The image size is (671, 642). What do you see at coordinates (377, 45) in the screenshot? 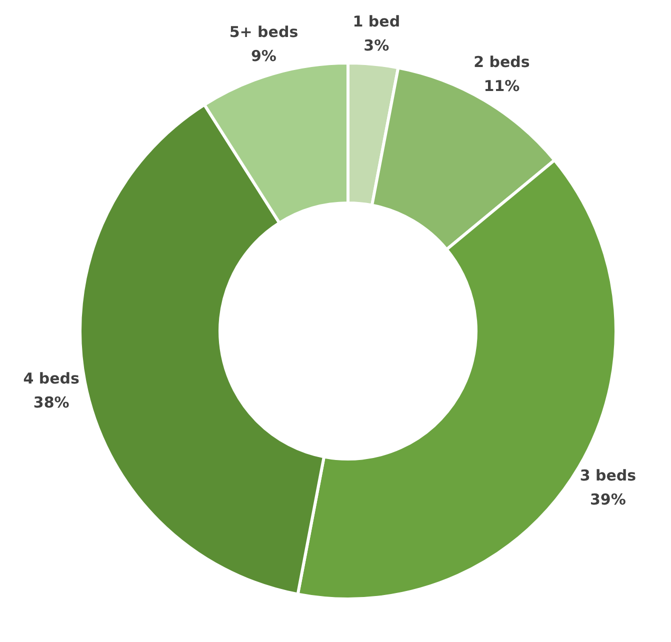
I see `data-label: 3%` at bounding box center [377, 45].